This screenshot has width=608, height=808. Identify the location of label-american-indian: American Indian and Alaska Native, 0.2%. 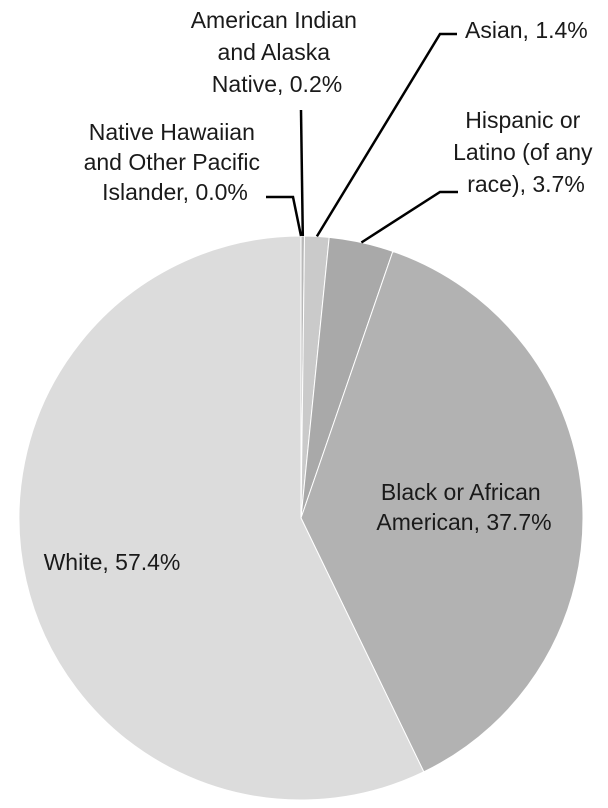
(277, 52).